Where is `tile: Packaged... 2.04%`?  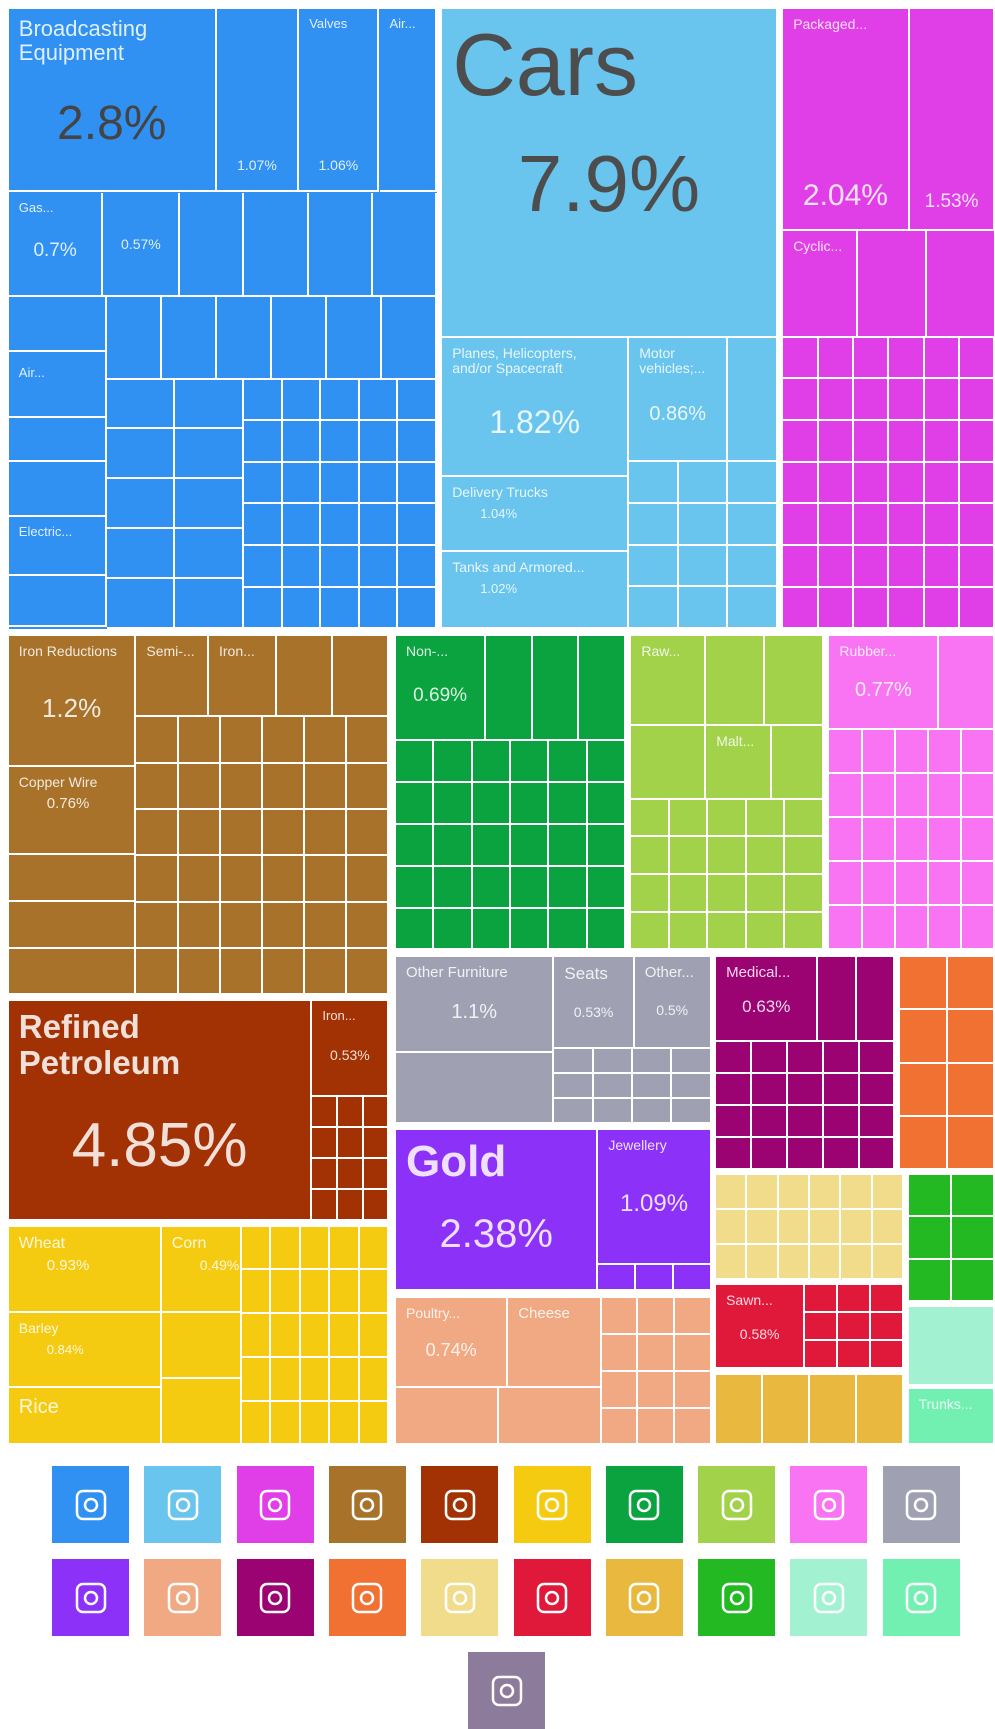 tile: Packaged... 2.04% is located at coordinates (846, 119).